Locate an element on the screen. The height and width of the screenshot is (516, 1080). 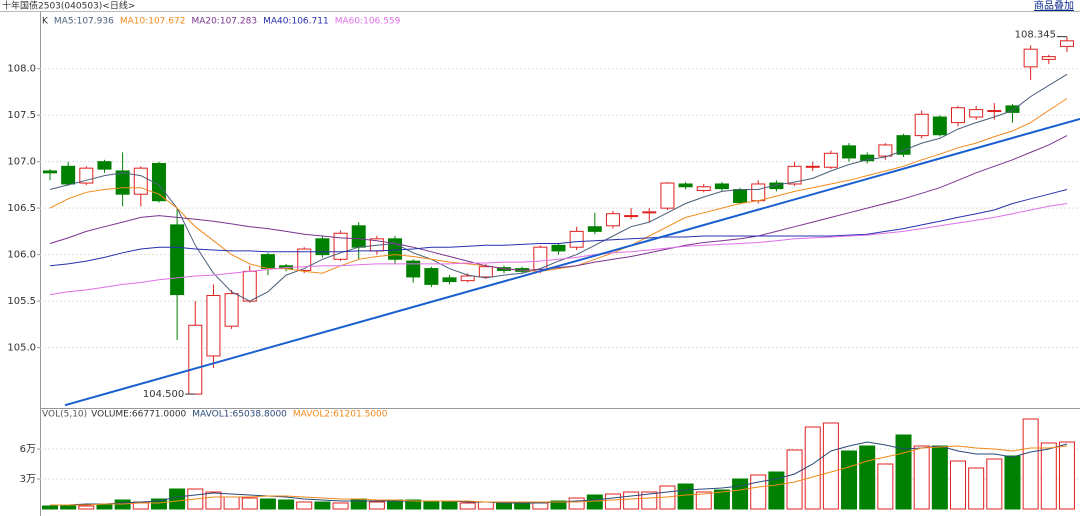
legend-entry: MA5:107.936 is located at coordinates (84, 22).